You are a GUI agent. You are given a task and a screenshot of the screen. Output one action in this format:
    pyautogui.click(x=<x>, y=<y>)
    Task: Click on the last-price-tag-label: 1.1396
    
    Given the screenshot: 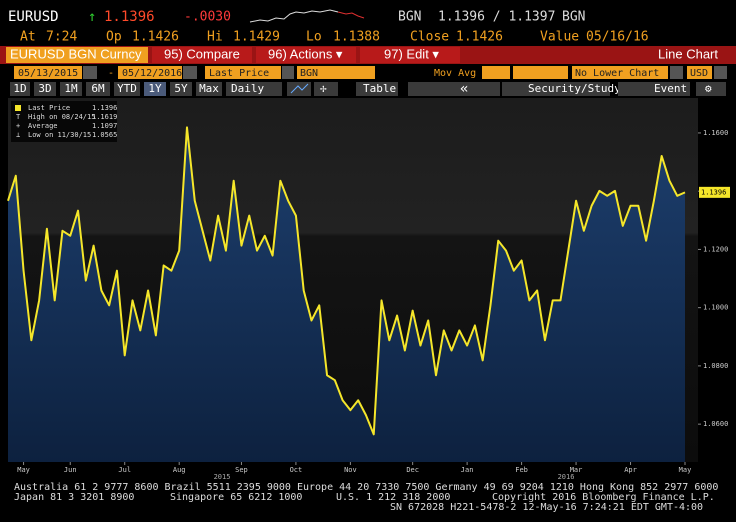 What is the action you would take?
    pyautogui.click(x=713, y=192)
    